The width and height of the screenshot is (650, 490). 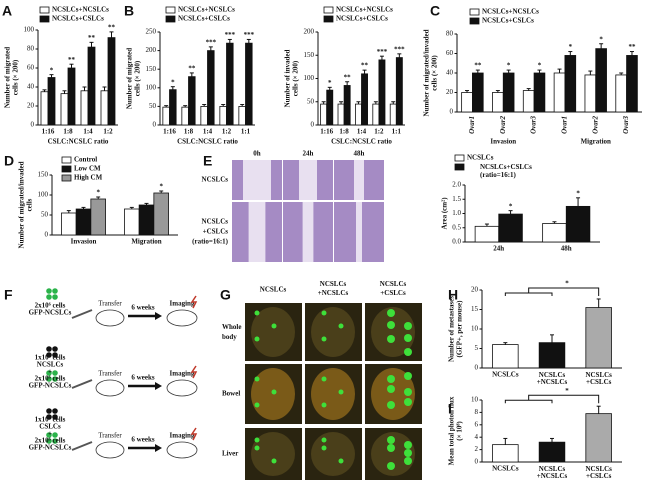 What do you see at coordinates (146, 242) in the screenshot?
I see `x-tick-label: Migration` at bounding box center [146, 242].